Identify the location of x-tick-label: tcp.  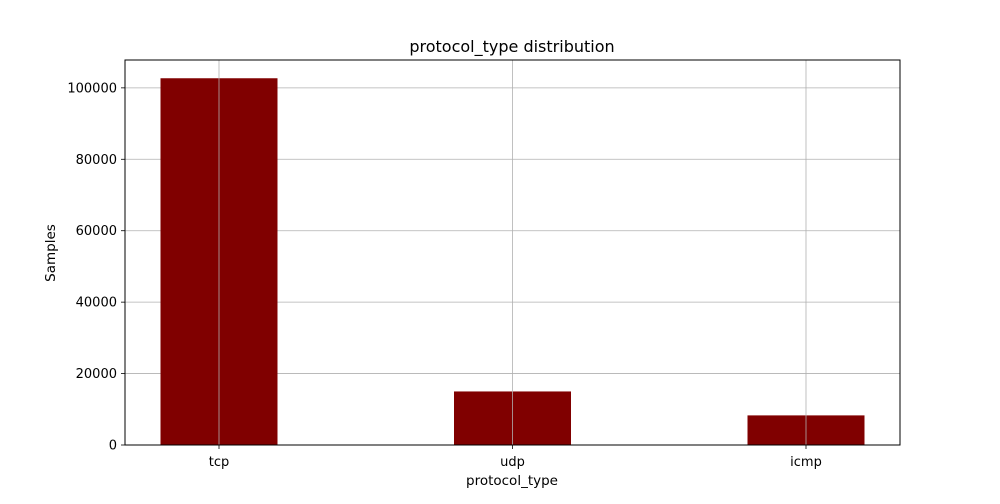
(219, 462).